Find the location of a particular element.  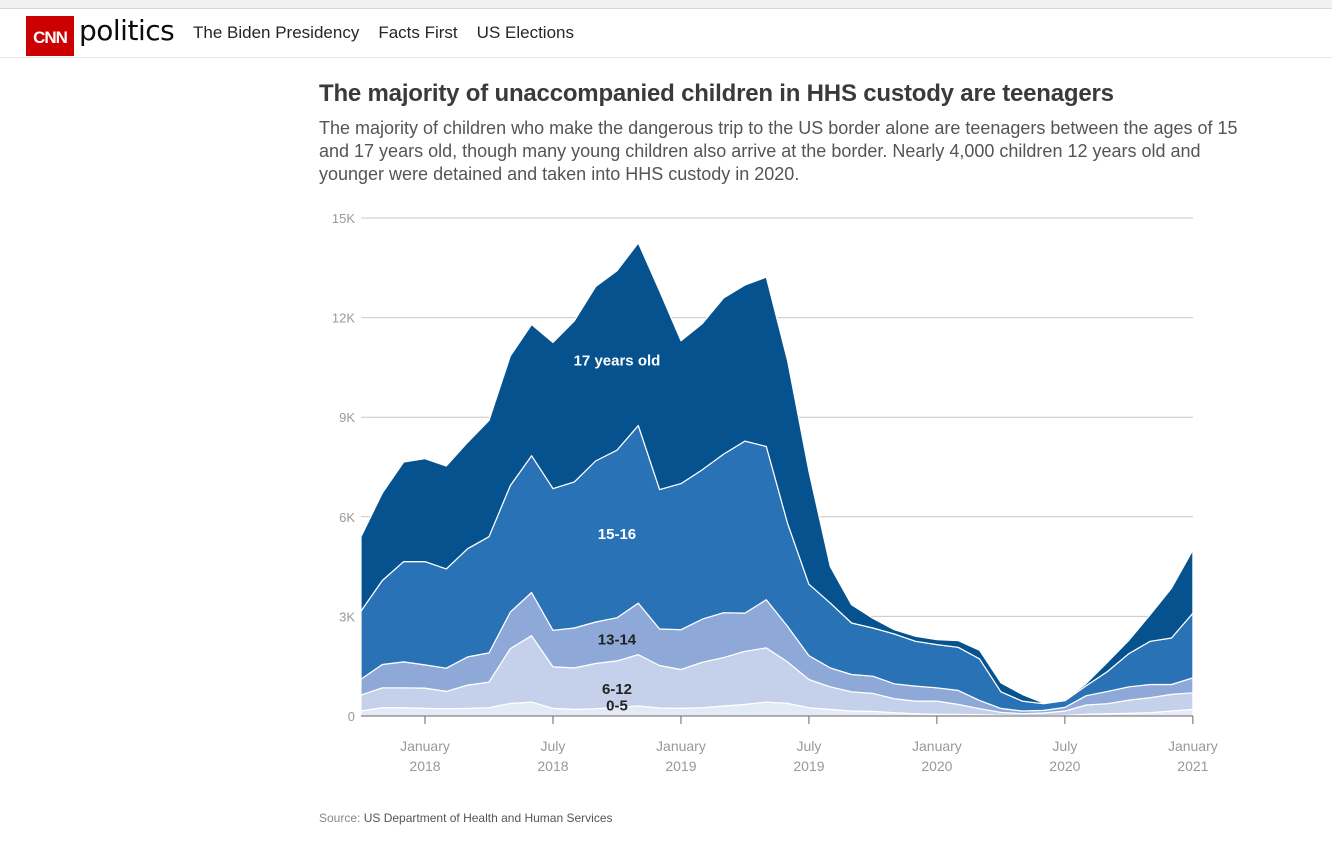

browser-bookmarks-strip is located at coordinates (666, 4).